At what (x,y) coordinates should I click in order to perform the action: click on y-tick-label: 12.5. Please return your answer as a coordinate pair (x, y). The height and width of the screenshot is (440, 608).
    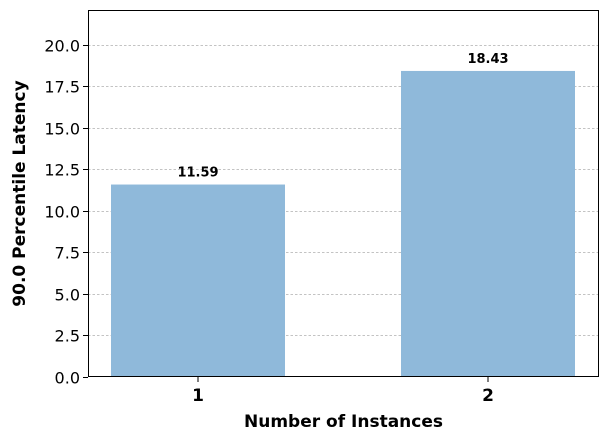
    Looking at the image, I should click on (62, 170).